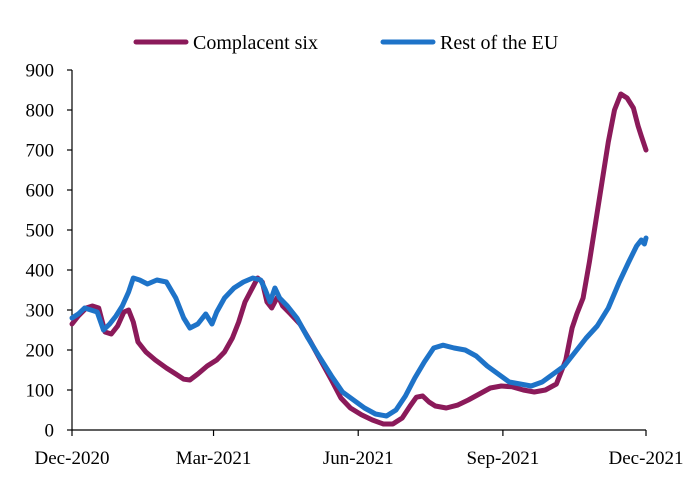 The height and width of the screenshot is (486, 700). Describe the element at coordinates (346, 43) in the screenshot. I see `legend: Complacent six Rest of the EU` at that location.